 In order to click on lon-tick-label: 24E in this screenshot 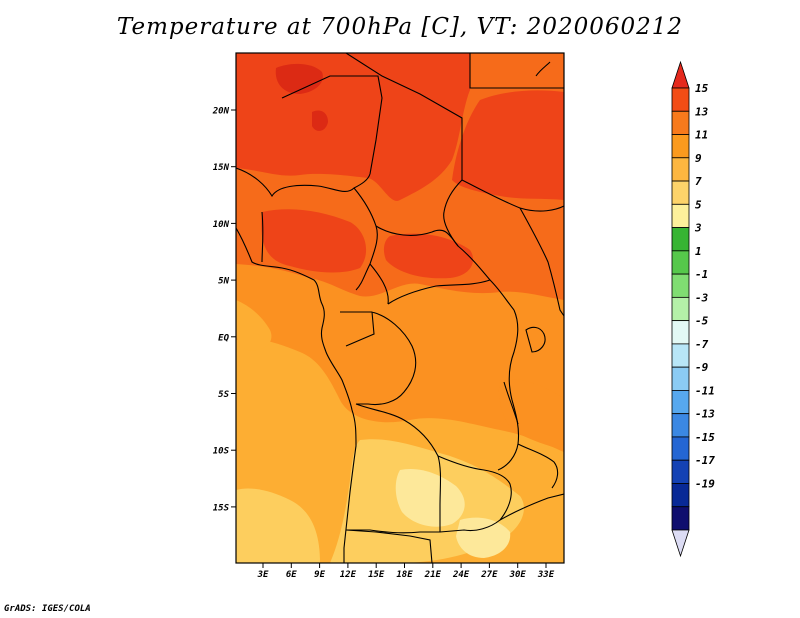, I will do `click(461, 575)`.